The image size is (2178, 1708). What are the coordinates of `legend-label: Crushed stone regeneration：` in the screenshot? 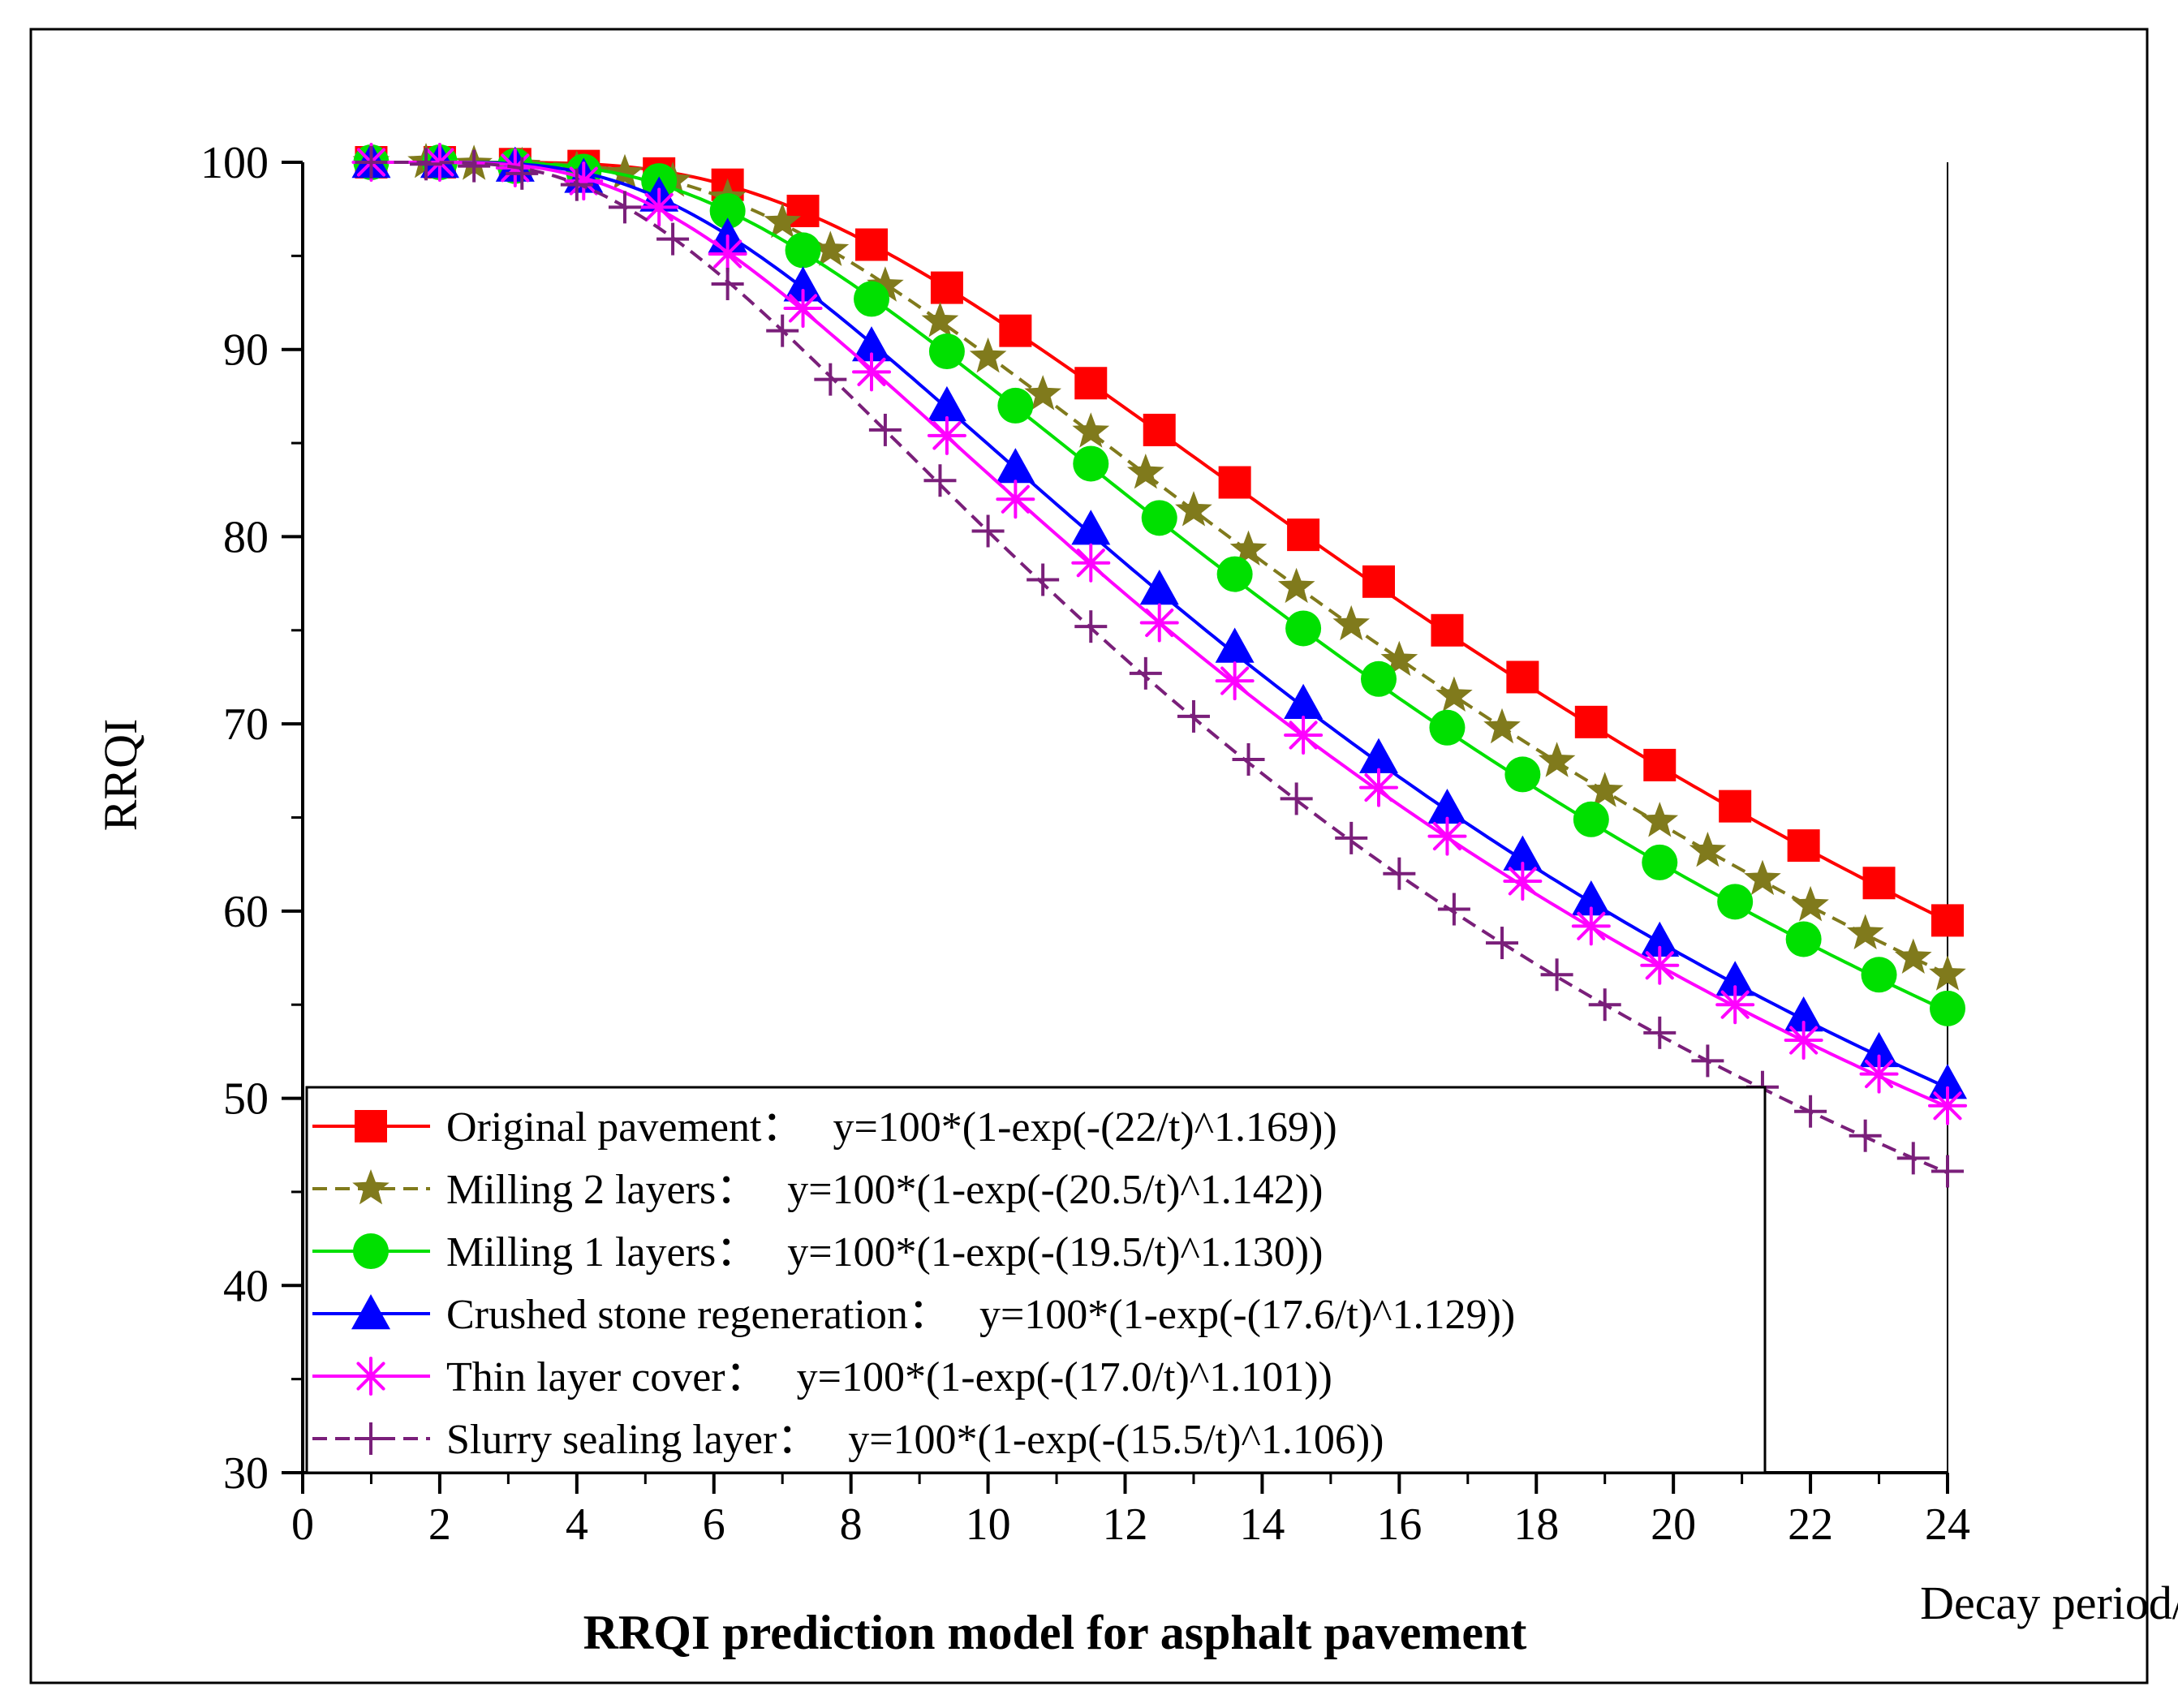 It's located at (698, 1315).